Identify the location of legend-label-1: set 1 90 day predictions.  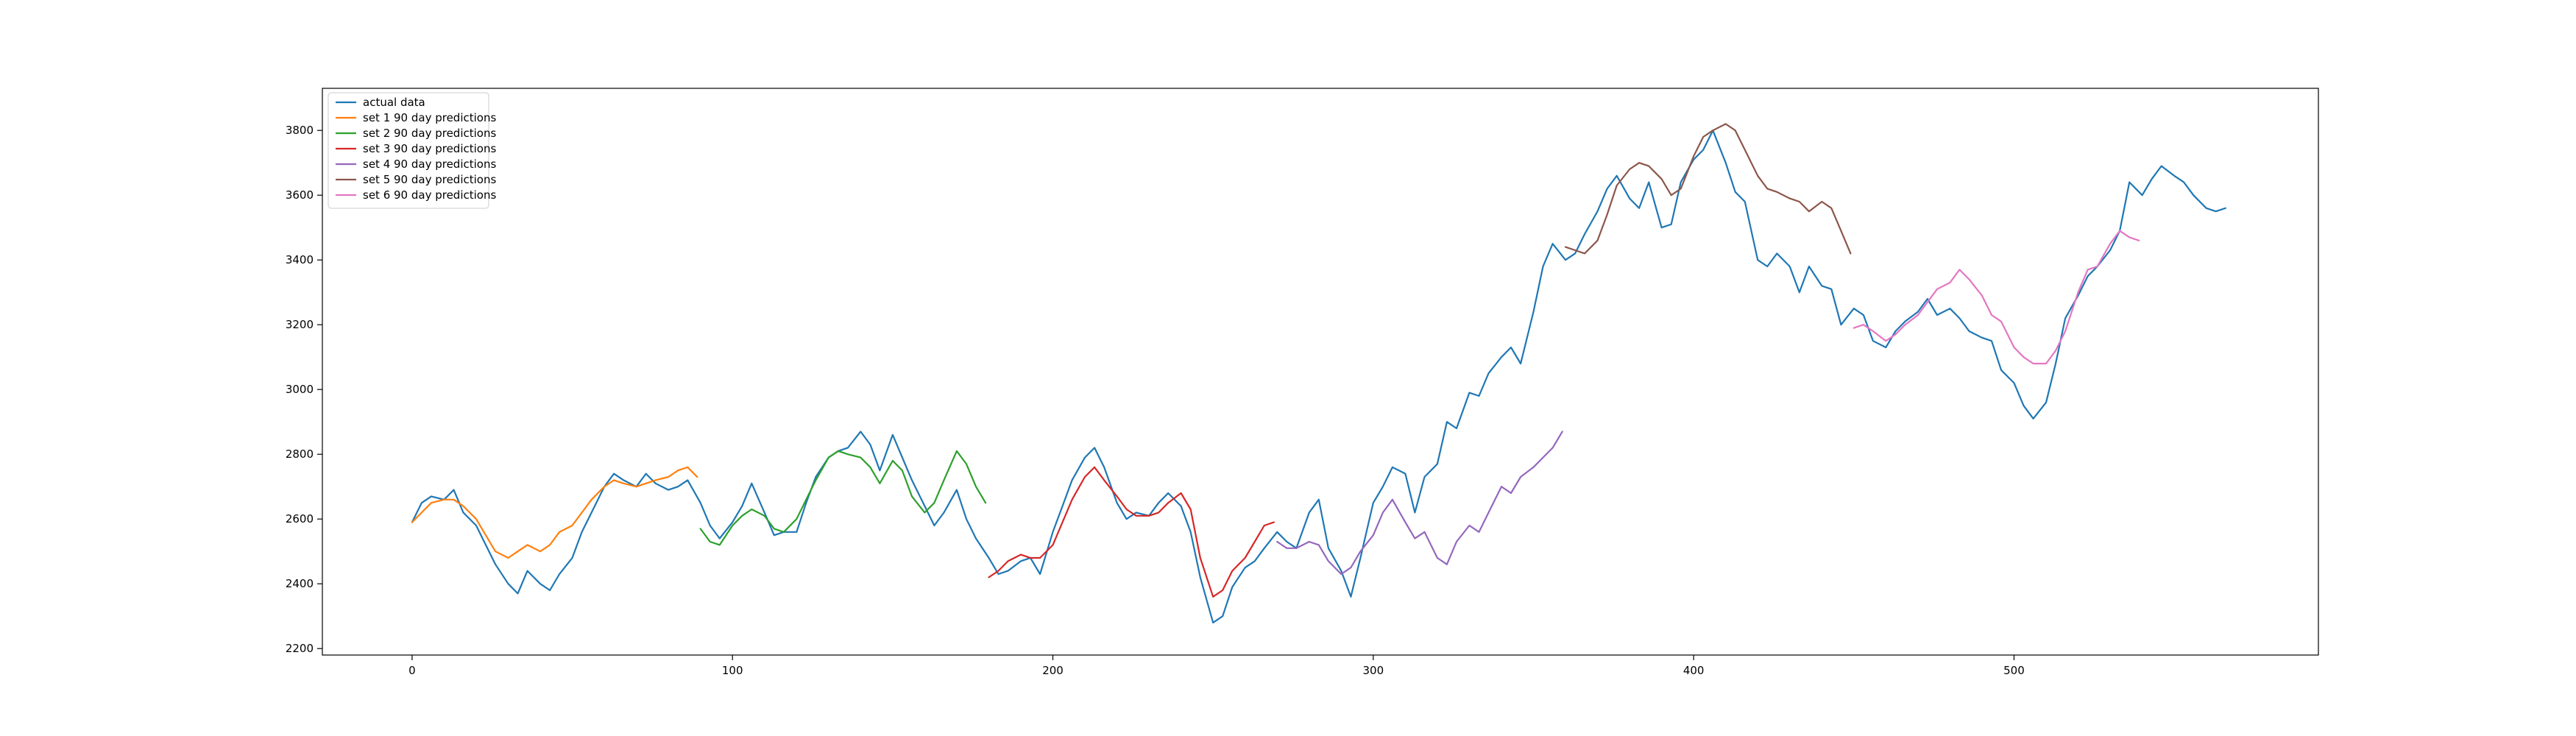
(429, 117).